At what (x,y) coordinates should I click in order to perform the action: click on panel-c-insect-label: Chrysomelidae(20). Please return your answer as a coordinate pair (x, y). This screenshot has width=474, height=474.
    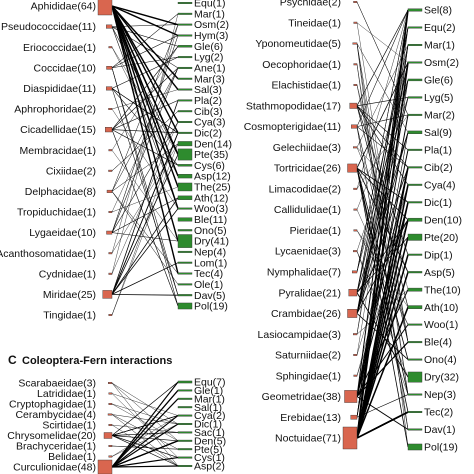
    Looking at the image, I should click on (51, 436).